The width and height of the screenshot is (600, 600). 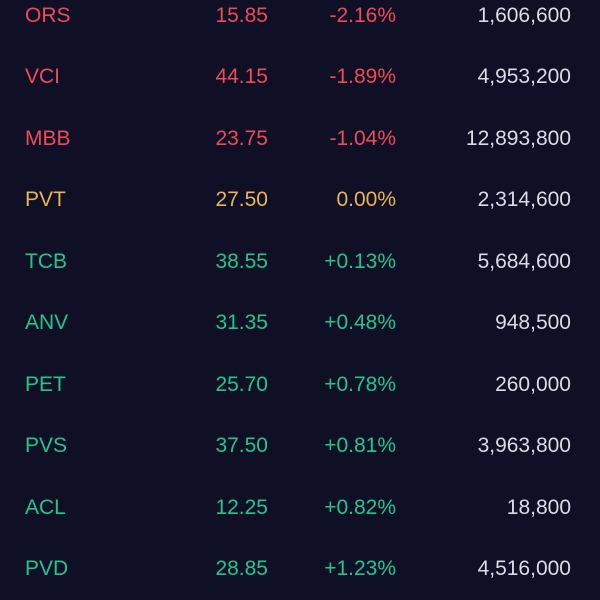 I want to click on stock-change-percent: +0.13%, so click(x=360, y=261).